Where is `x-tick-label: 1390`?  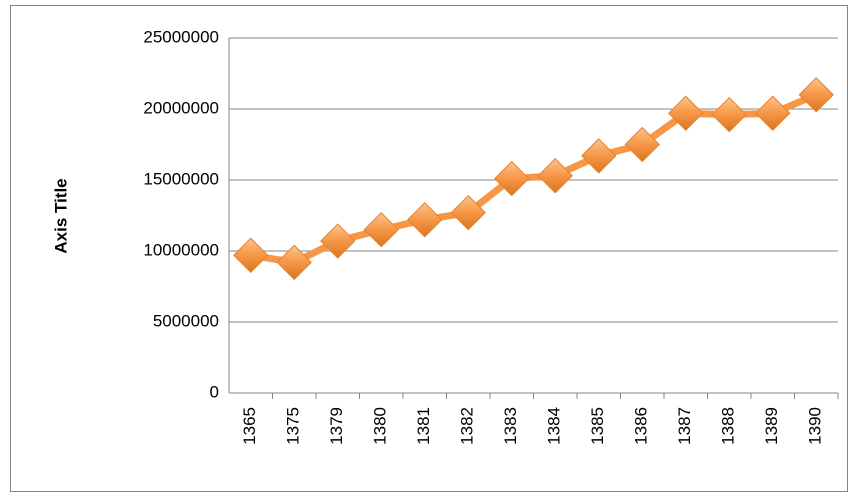 x-tick-label: 1390 is located at coordinates (815, 426).